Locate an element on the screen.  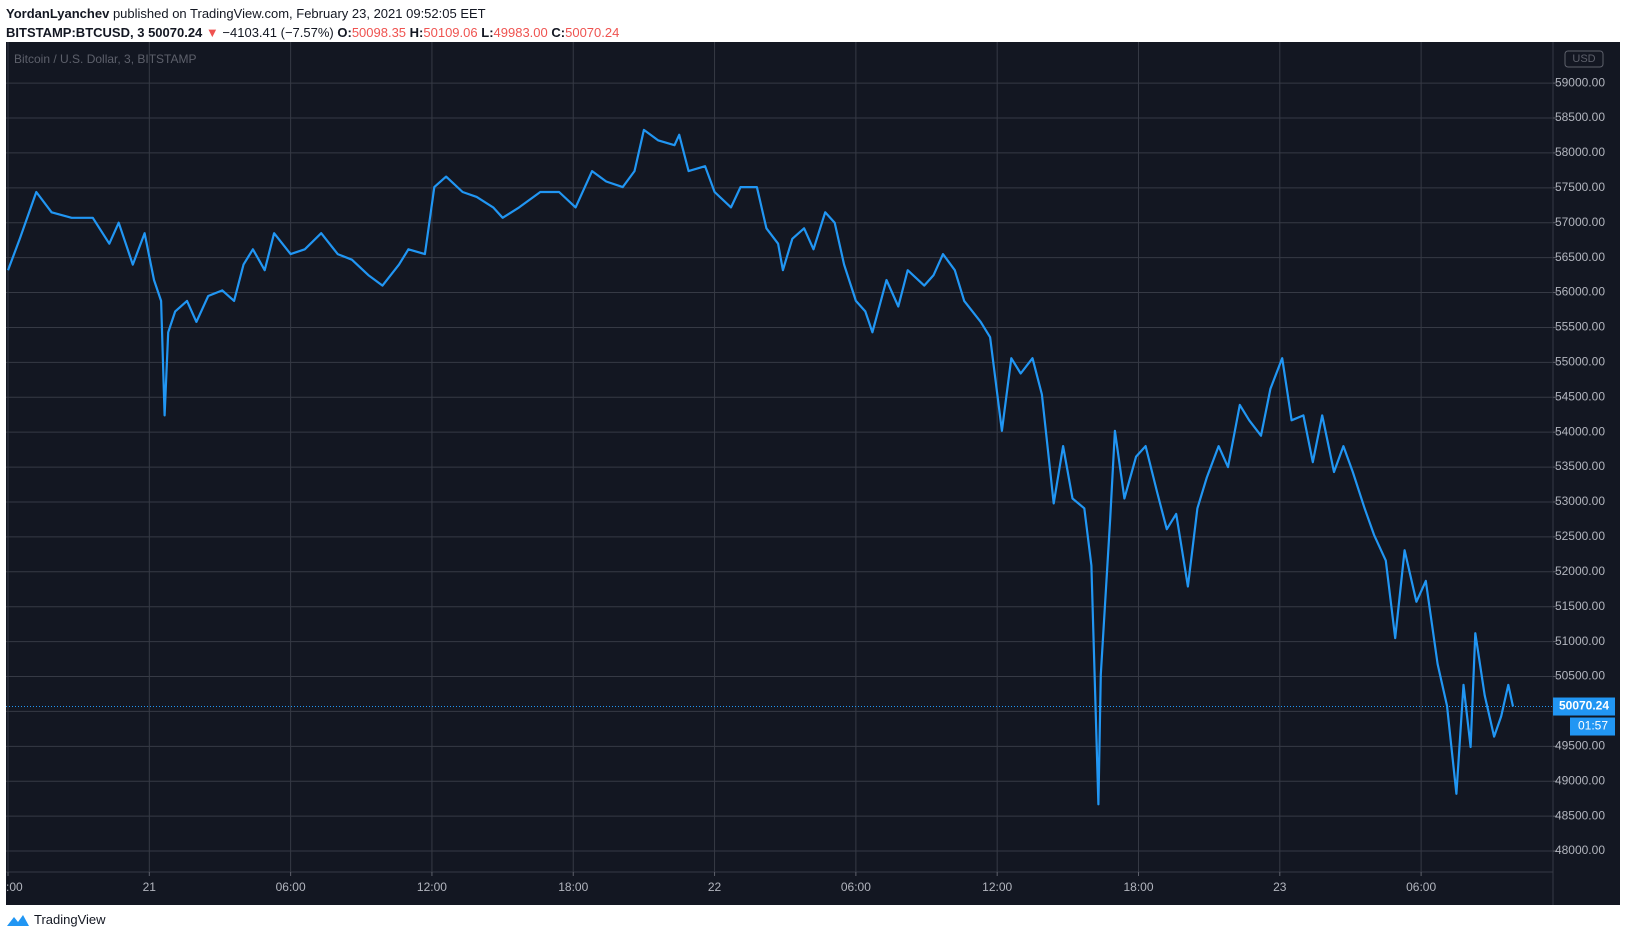
open: 50098.35 is located at coordinates (379, 32).